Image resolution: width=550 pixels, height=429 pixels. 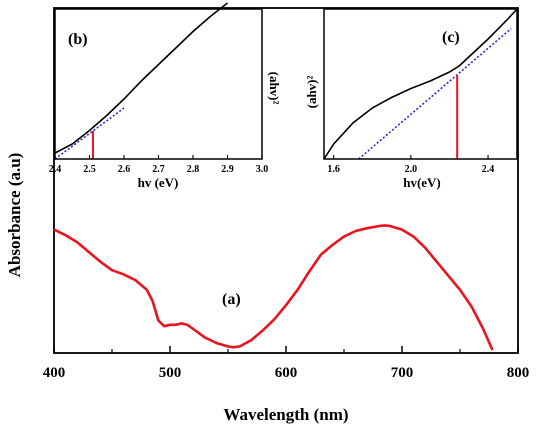 I want to click on inset-b-x-ticks: 2.4 2.5 2.6 2.7 2.8 2.9 3.0, so click(x=159, y=165).